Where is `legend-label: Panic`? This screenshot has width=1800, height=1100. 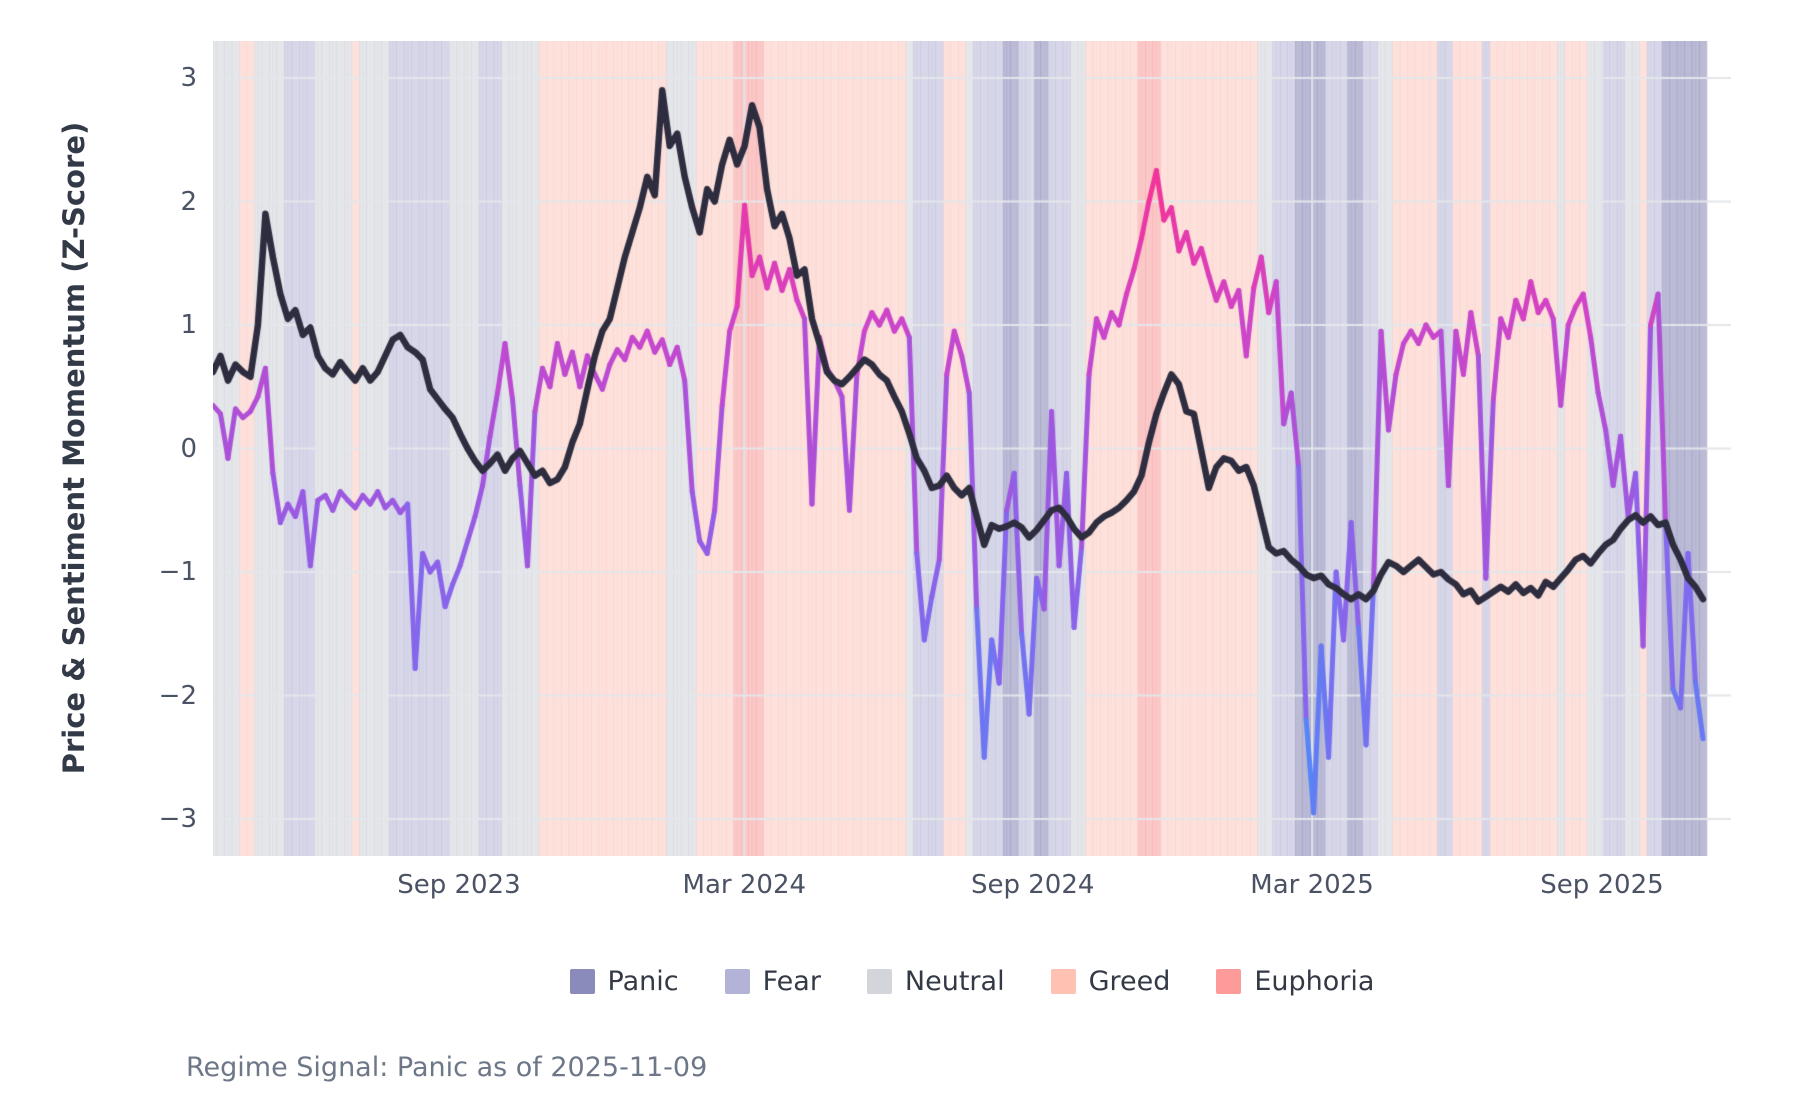
legend-label: Panic is located at coordinates (643, 981).